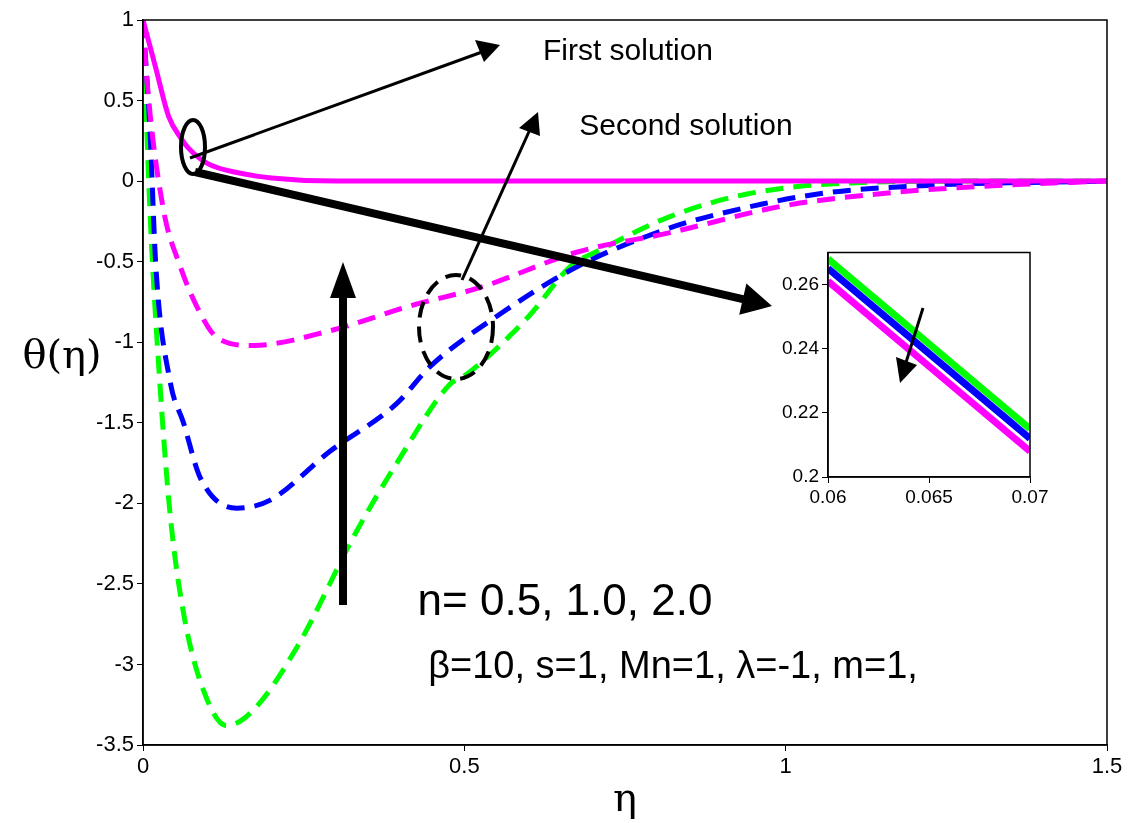  What do you see at coordinates (805, 476) in the screenshot?
I see `y-tick-label: 0.2` at bounding box center [805, 476].